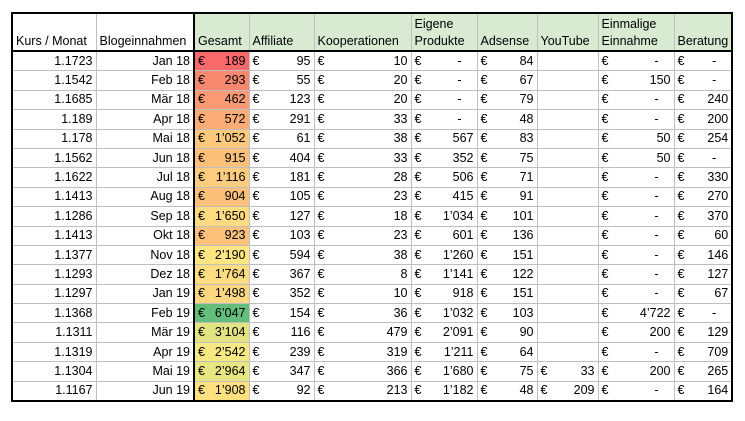  What do you see at coordinates (222, 293) in the screenshot?
I see `cell-gesamt-wrap: €1’498` at bounding box center [222, 293].